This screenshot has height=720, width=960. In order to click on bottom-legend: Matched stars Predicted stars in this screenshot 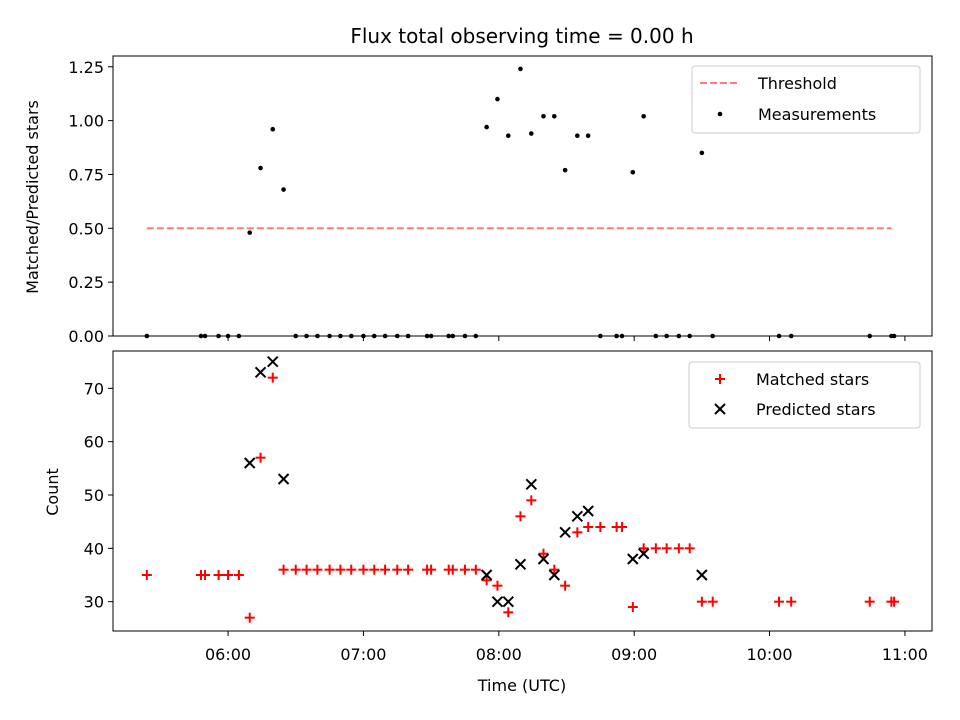, I will do `click(804, 395)`.